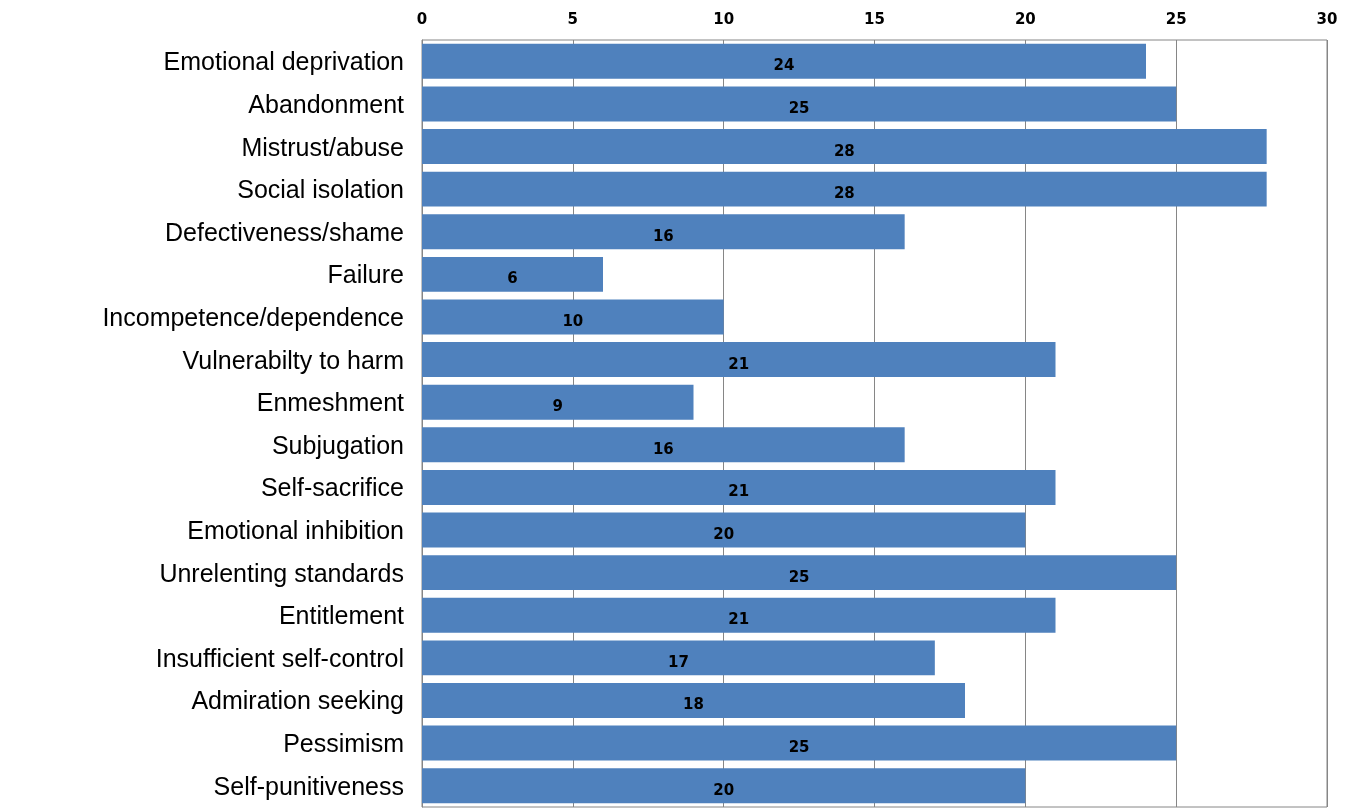  I want to click on y-tick-label: Failure, so click(365, 274).